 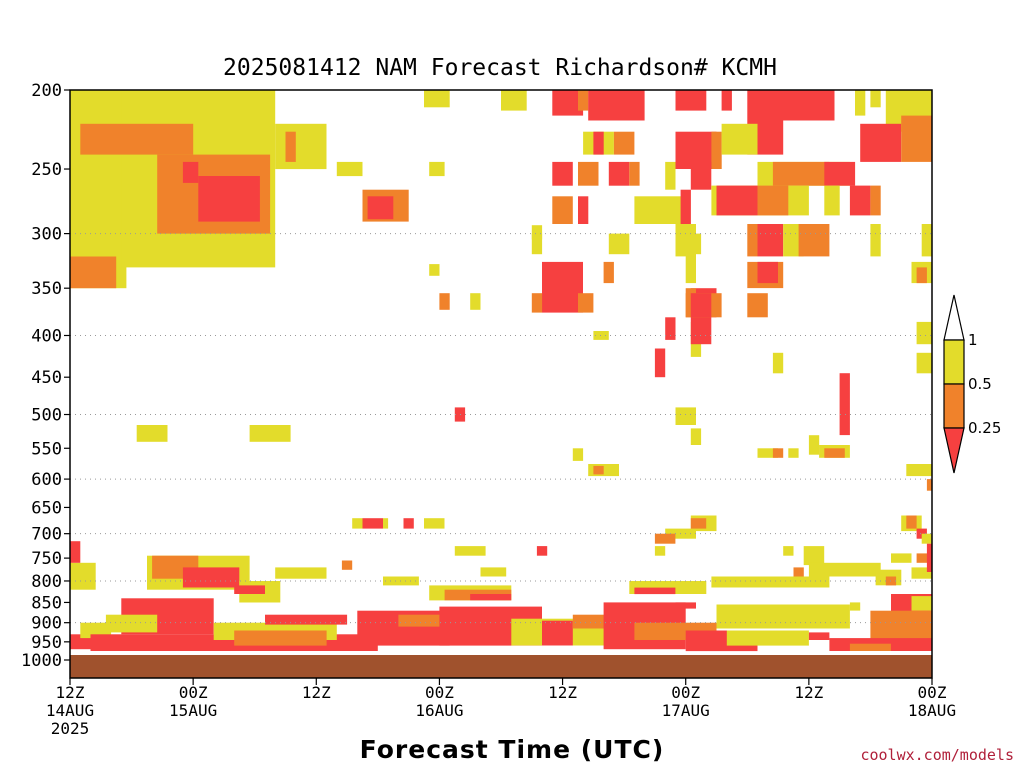 I want to click on x-tick-label: 2025, so click(x=70, y=728).